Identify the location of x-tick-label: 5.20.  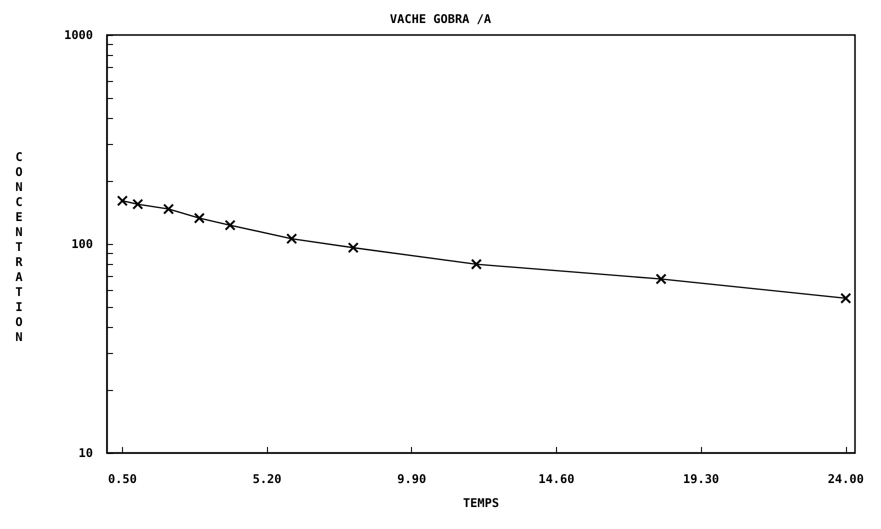
(267, 479).